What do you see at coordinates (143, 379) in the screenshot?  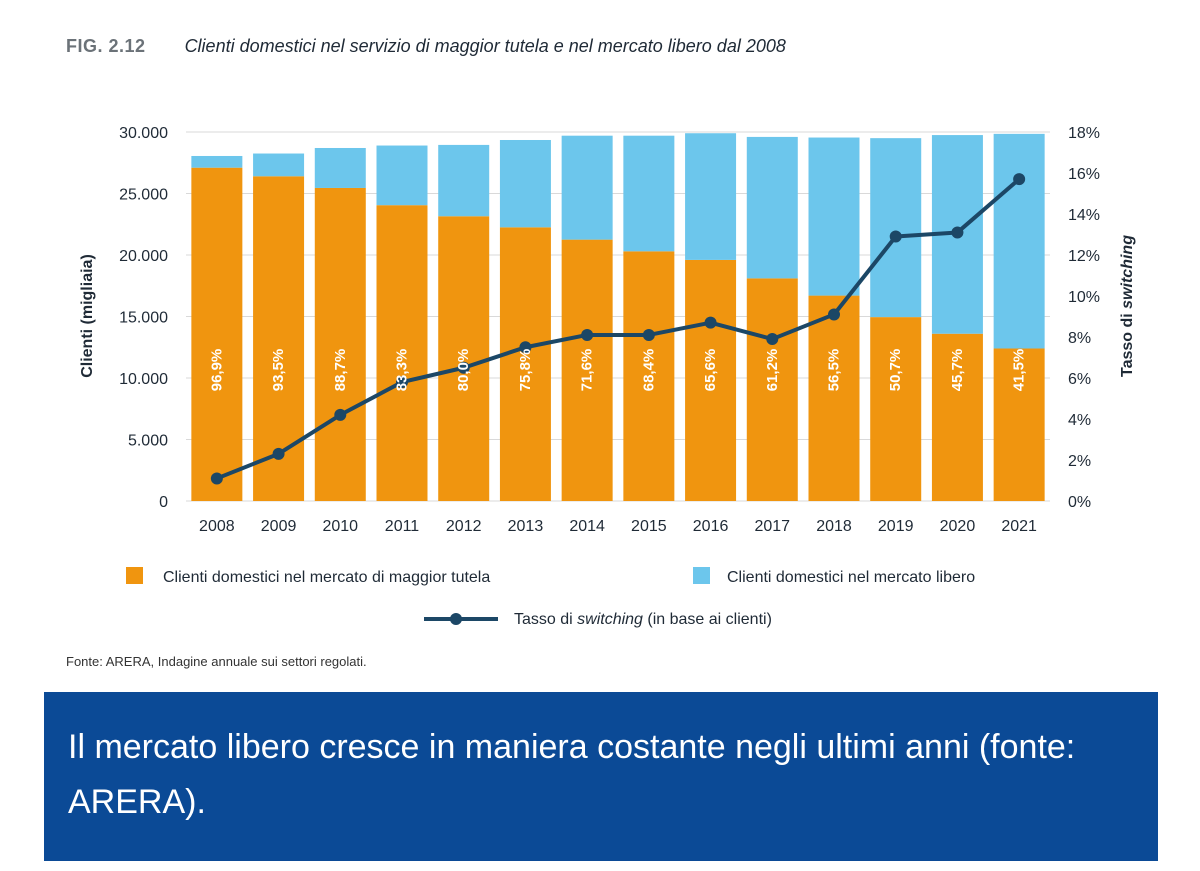 I see `y-tick-label: 10.000` at bounding box center [143, 379].